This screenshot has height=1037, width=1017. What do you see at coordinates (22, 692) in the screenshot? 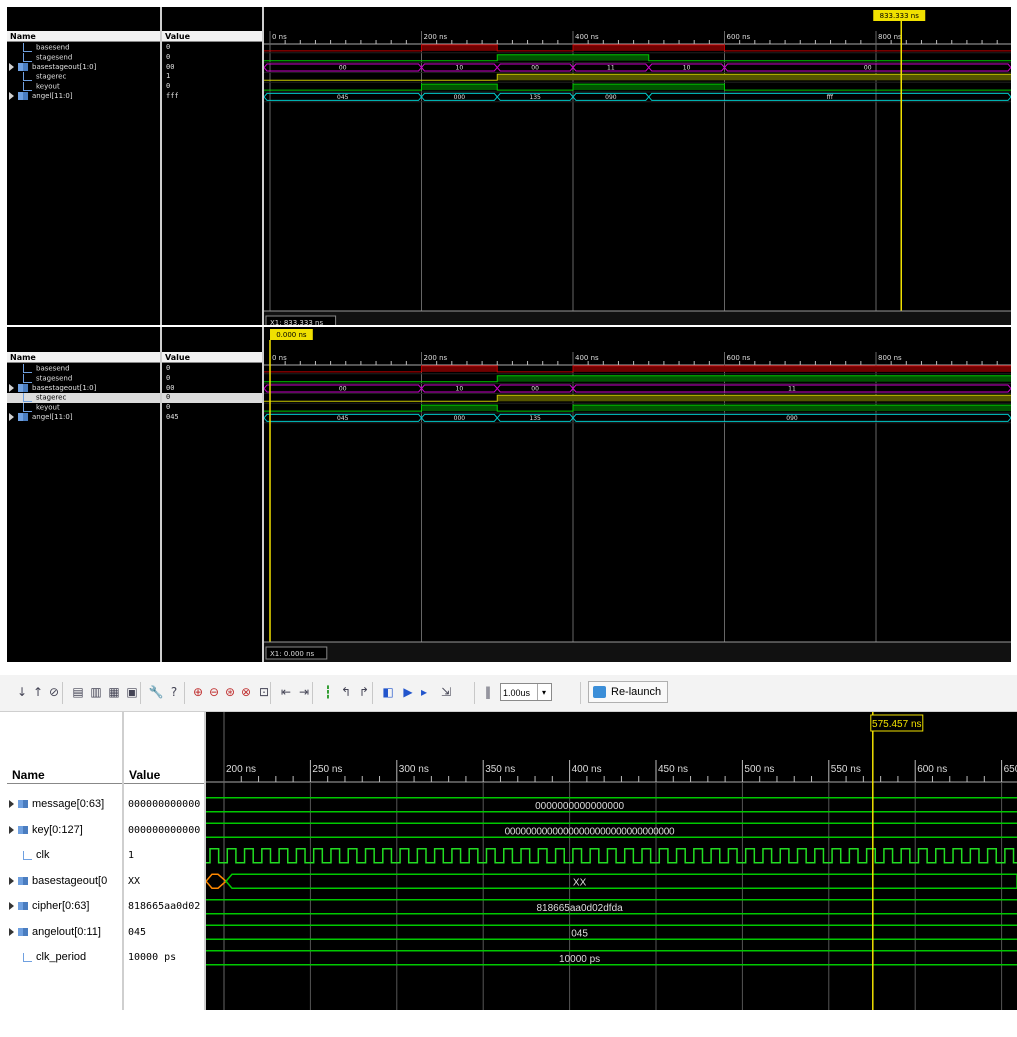
I see `arrow-down-icon: ↓` at bounding box center [22, 692].